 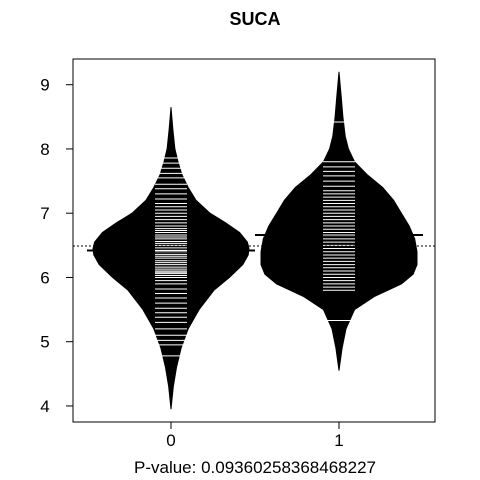 I want to click on y-tick-label: 6, so click(x=44, y=277).